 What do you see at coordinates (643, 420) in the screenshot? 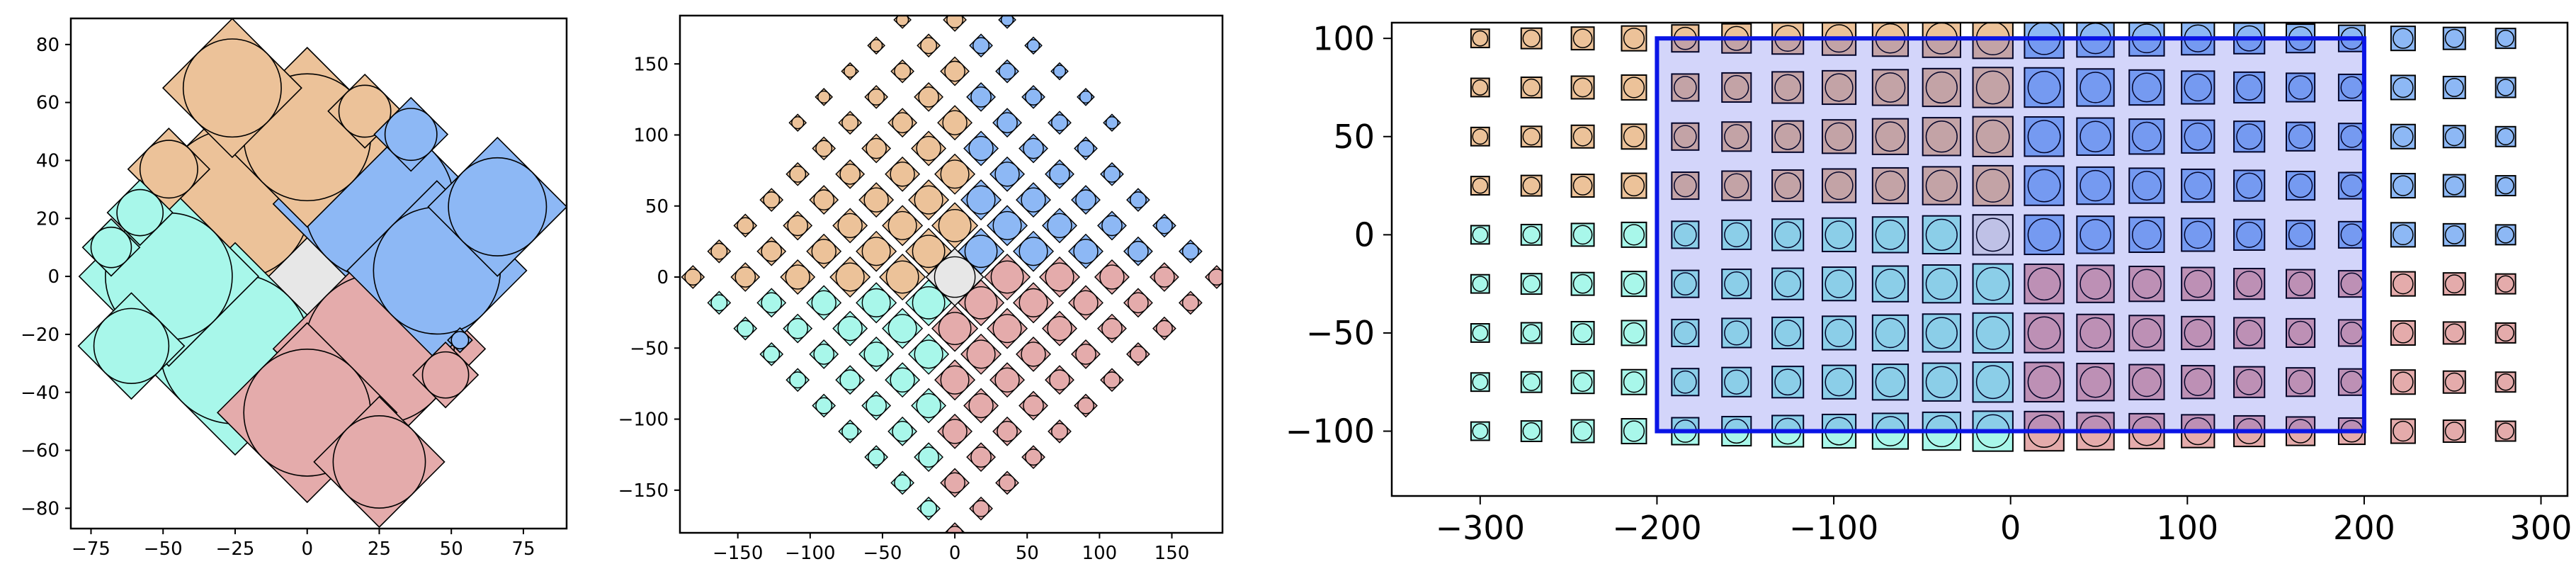
I see `y-tick-label: −100` at bounding box center [643, 420].